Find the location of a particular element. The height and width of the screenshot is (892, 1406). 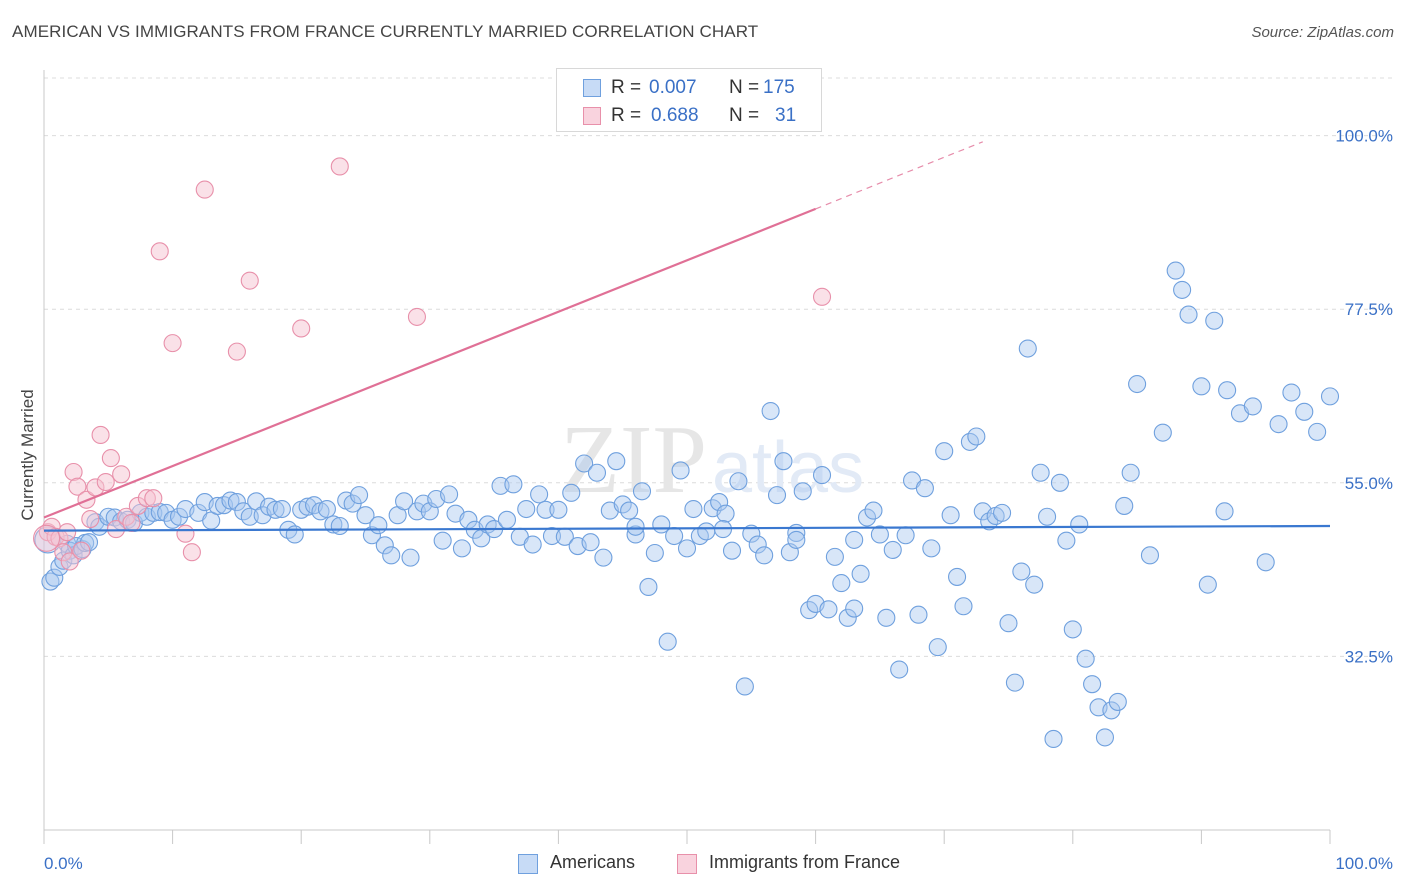

legend-r-value: 0.688 is located at coordinates (675, 115).